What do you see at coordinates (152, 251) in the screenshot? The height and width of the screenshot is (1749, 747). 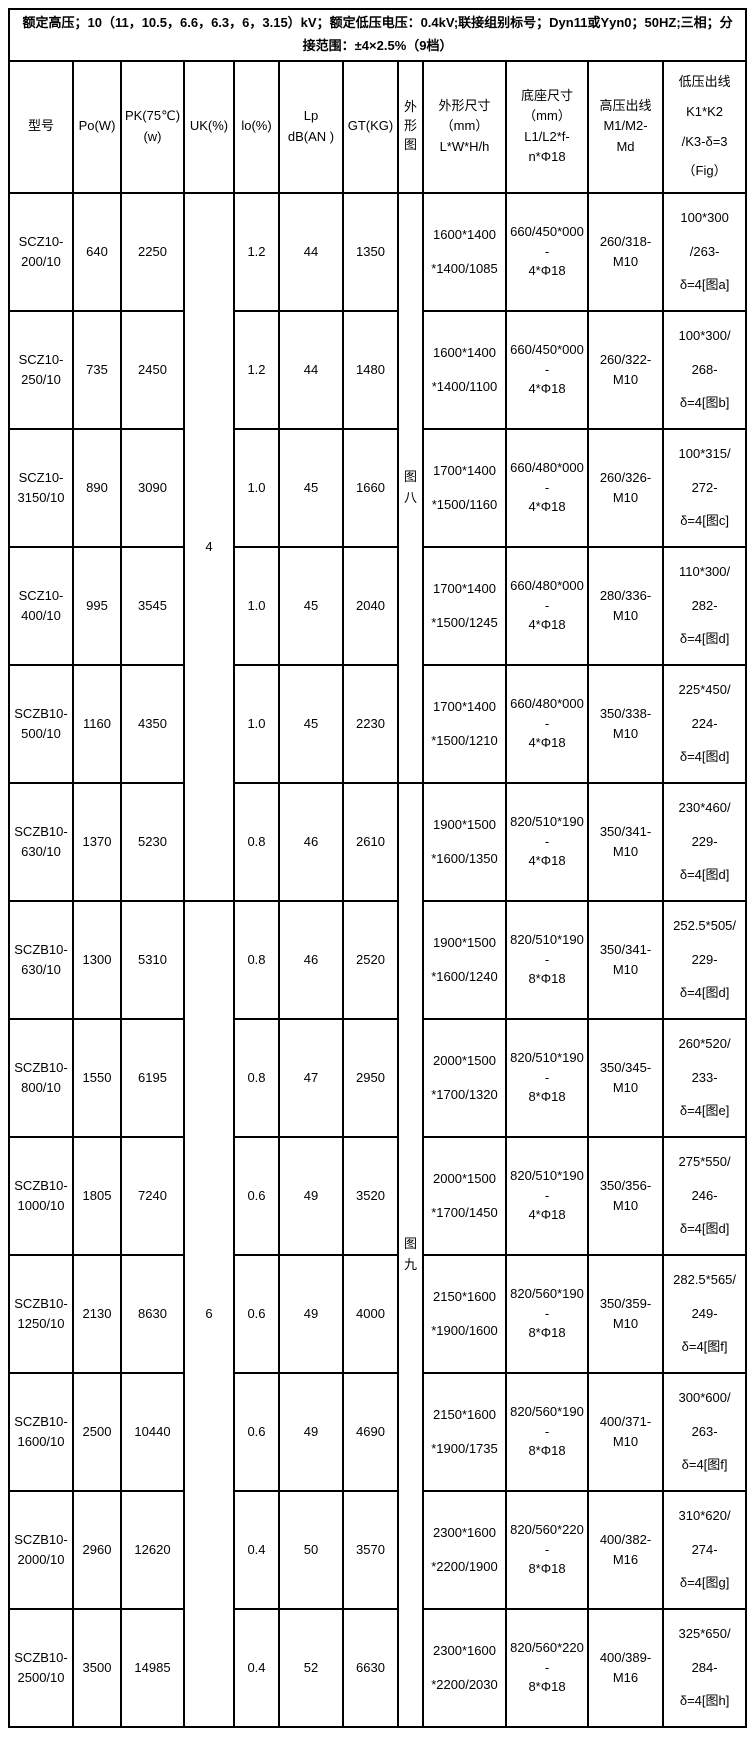 I see `table-cell: 2250` at bounding box center [152, 251].